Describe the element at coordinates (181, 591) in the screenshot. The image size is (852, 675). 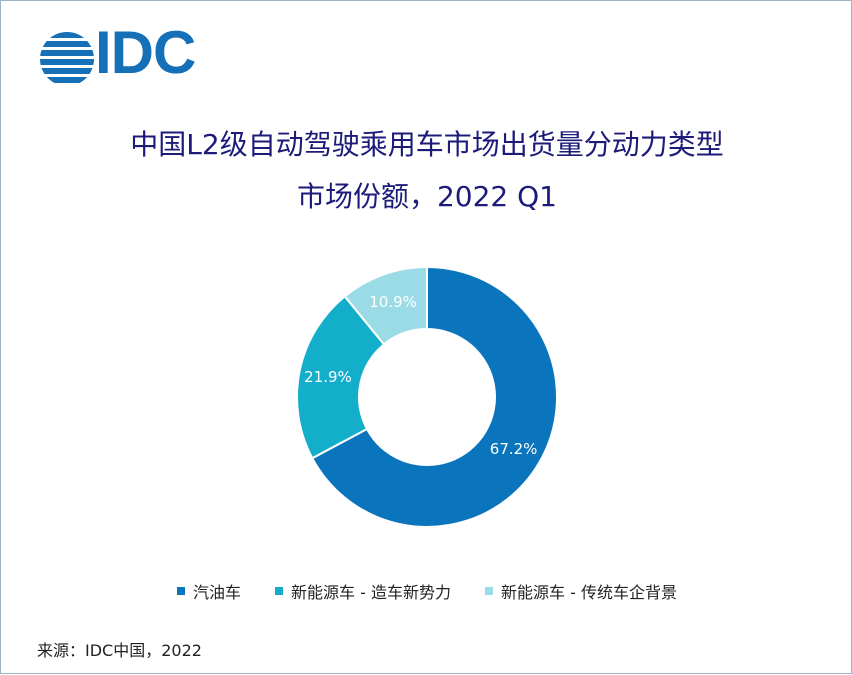
I see `legend-swatch-gasoline` at that location.